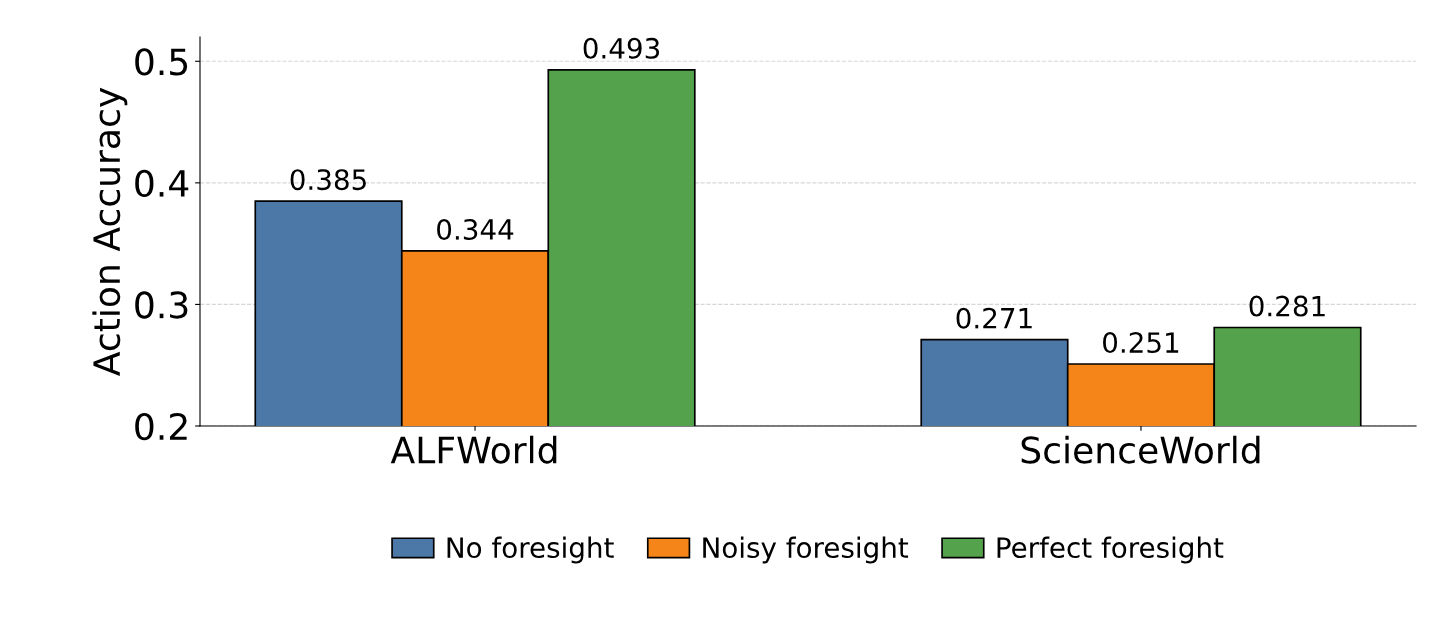  Describe the element at coordinates (530, 550) in the screenshot. I see `legend-label: No foresight` at that location.